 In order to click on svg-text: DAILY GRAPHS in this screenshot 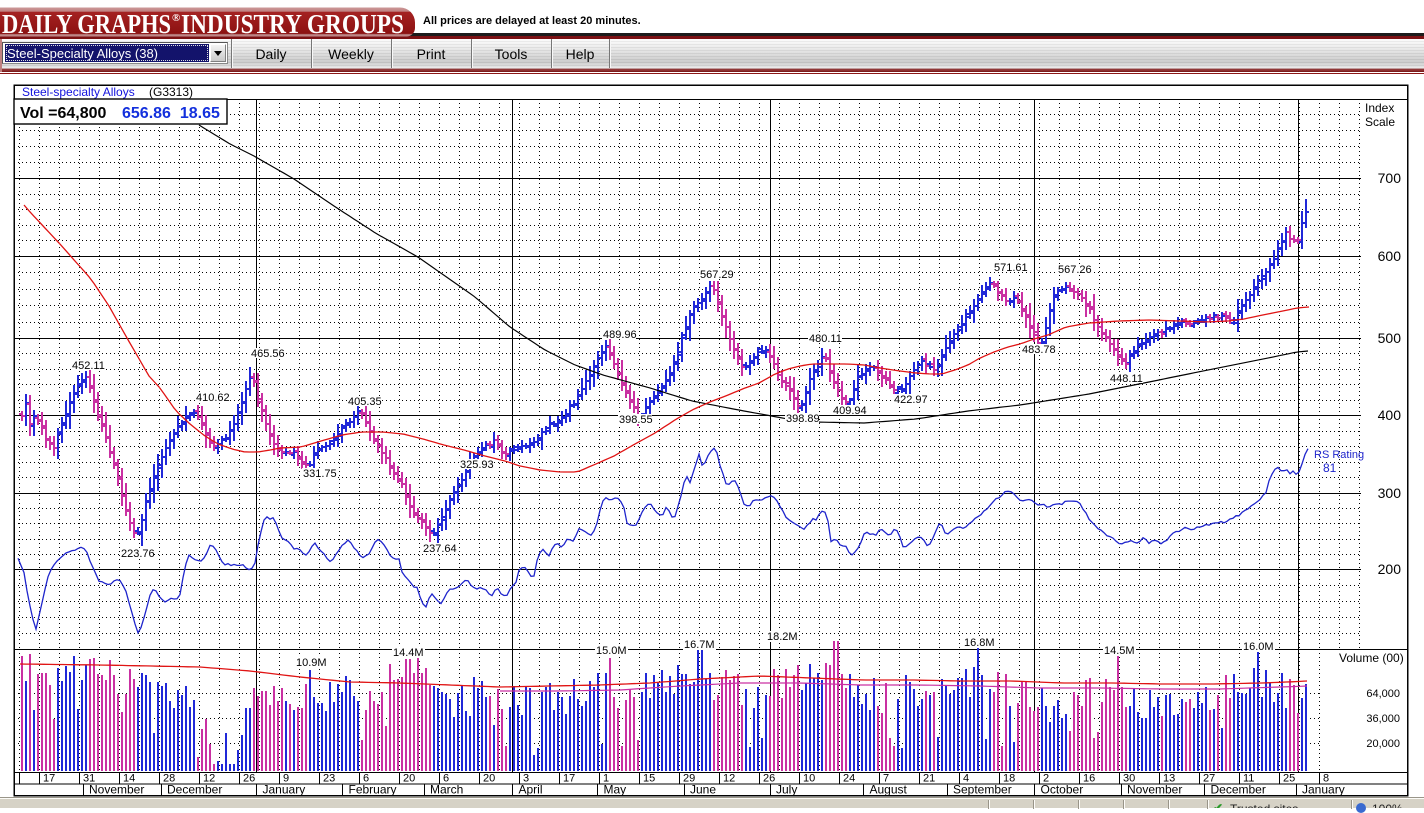, I will do `click(86, 24)`.